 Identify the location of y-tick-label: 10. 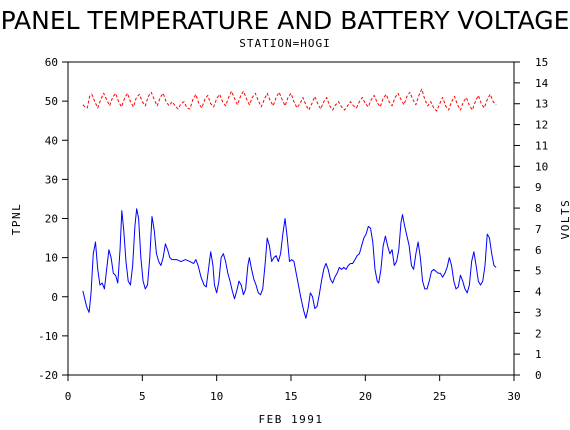
(51, 258).